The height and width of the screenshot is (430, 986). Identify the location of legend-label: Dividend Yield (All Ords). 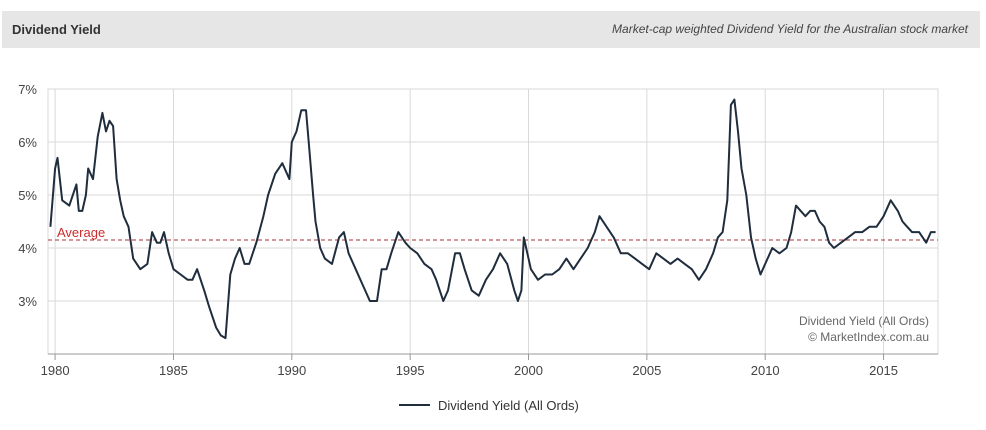
(508, 405).